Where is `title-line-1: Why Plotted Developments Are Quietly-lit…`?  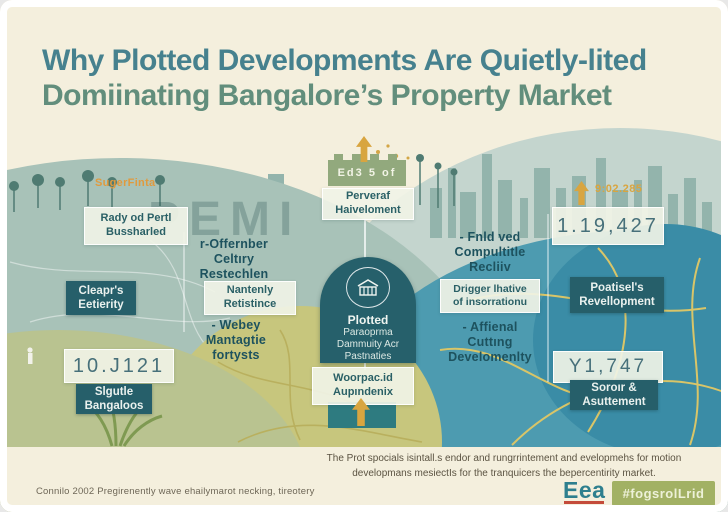 title-line-1: Why Plotted Developments Are Quietly-lit… is located at coordinates (344, 60).